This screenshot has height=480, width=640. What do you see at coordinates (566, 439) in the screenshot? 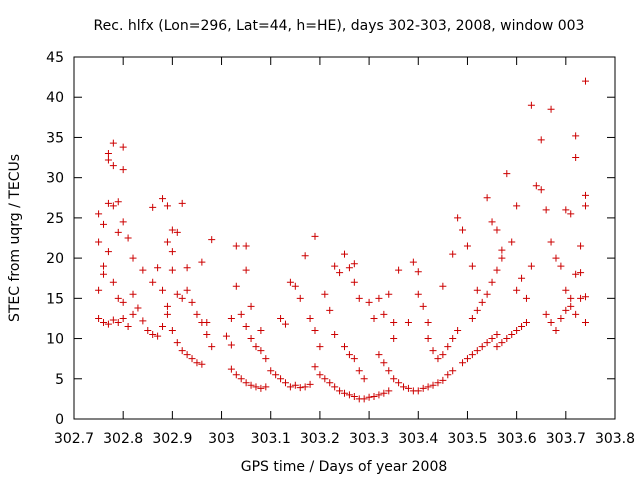
I see `x-tick-label: 303.7` at bounding box center [566, 439].